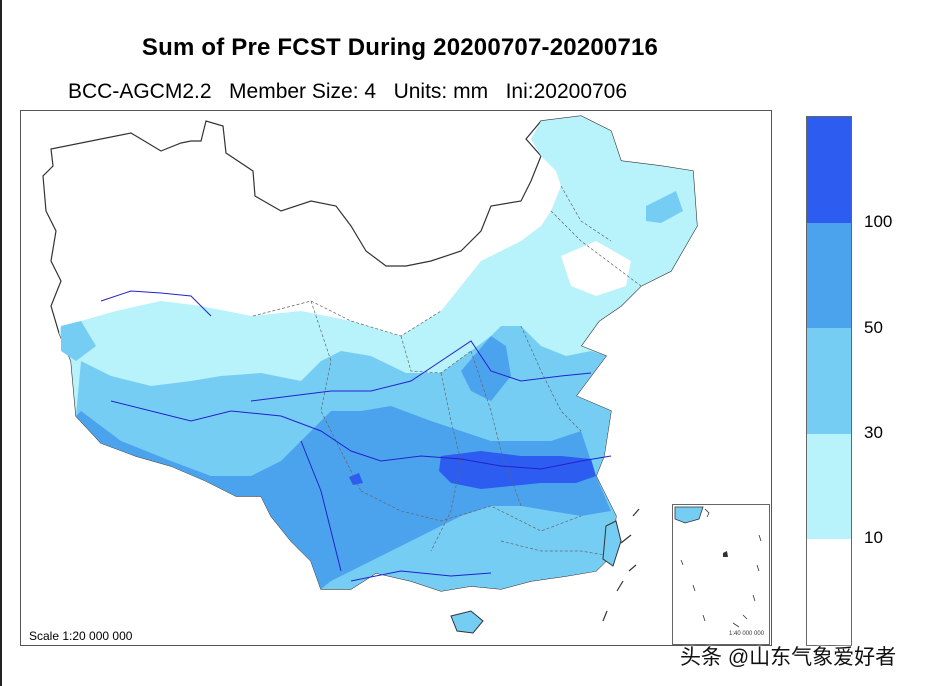 The height and width of the screenshot is (686, 943). Describe the element at coordinates (873, 327) in the screenshot. I see `legend-label-50: 50` at that location.